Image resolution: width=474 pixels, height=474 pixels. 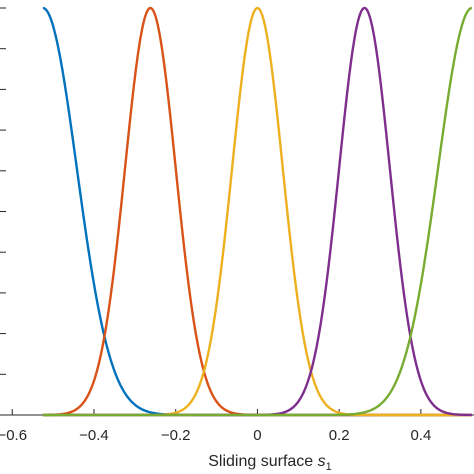 I want to click on x-axis-title: Sliding surface s1, so click(x=270, y=463).